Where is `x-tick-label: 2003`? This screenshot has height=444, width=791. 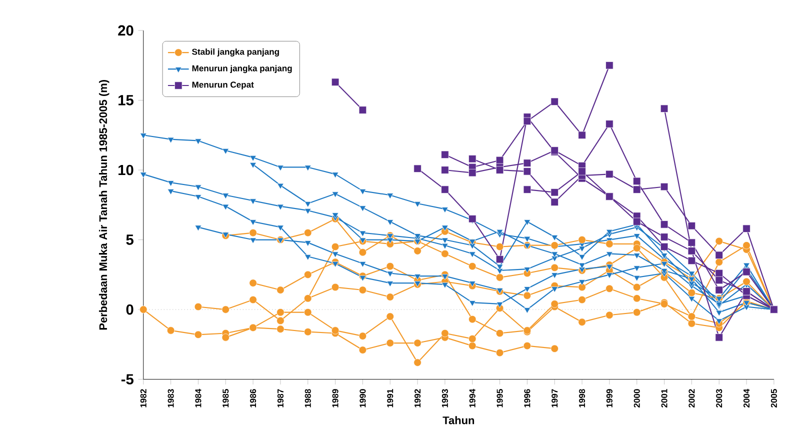
x-tick-label: 2003 is located at coordinates (719, 398).